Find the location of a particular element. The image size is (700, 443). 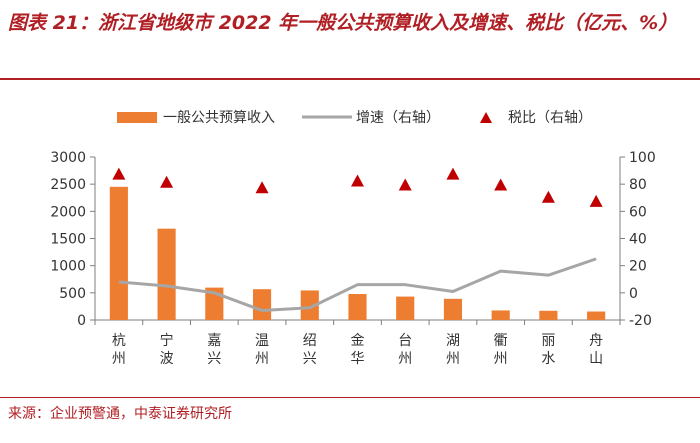

tax-ratio-marker-杭州 is located at coordinates (119, 173).